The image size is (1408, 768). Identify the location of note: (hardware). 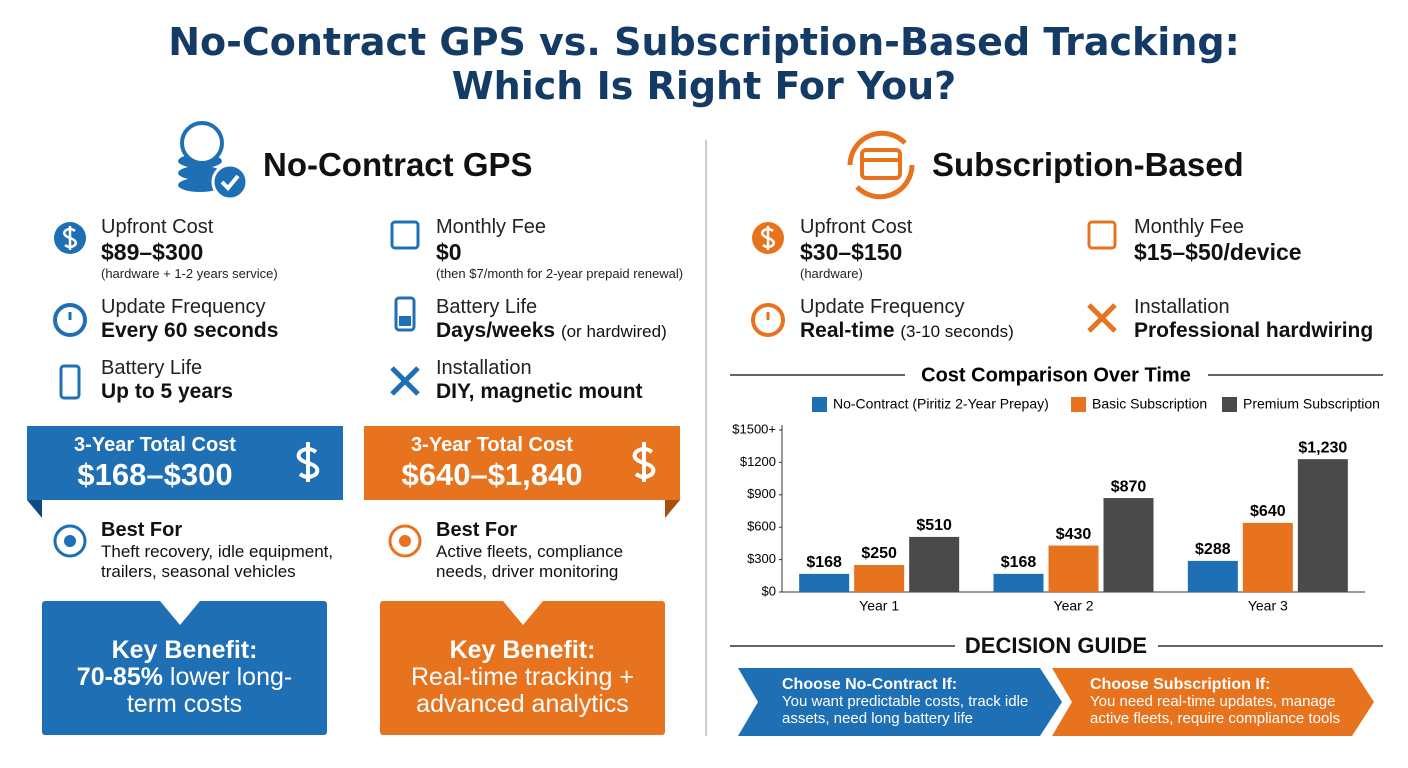
(831, 273).